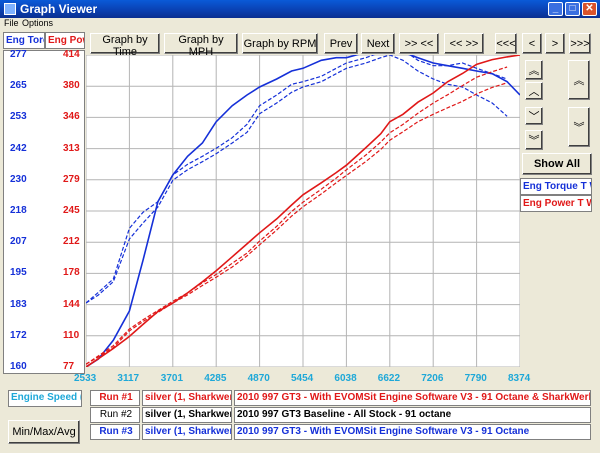  Describe the element at coordinates (10, 9) in the screenshot. I see `app-icon` at that location.